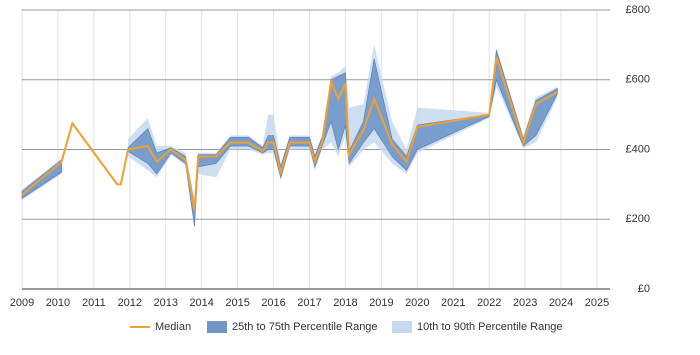 The width and height of the screenshot is (700, 355). What do you see at coordinates (237, 303) in the screenshot?
I see `x-tick-label: 2015` at bounding box center [237, 303].